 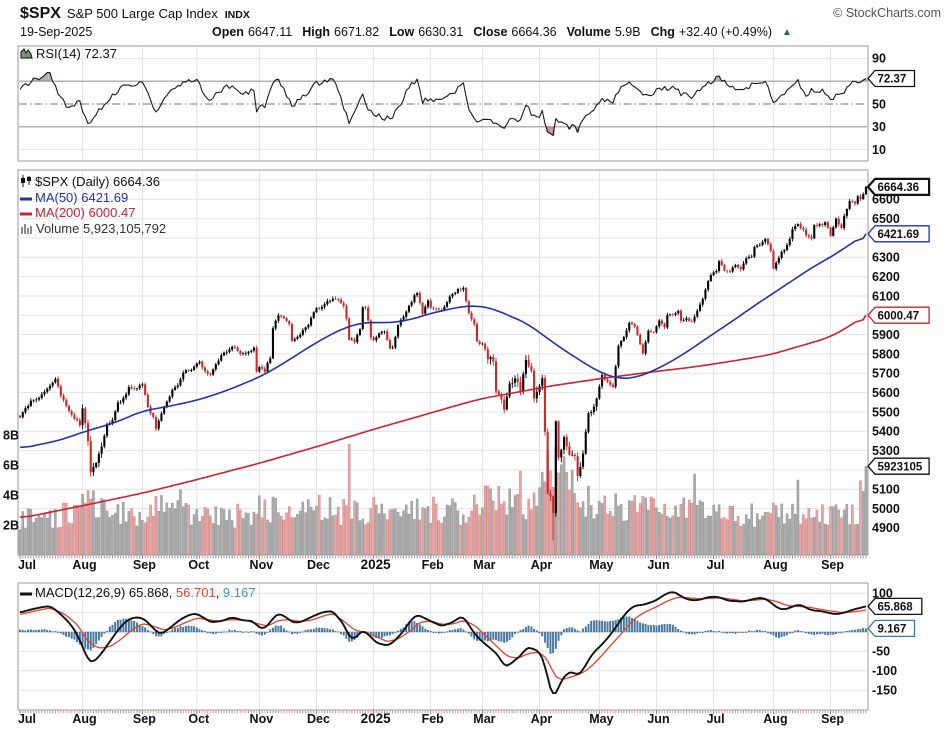 What do you see at coordinates (879, 150) in the screenshot?
I see `svg-text: 10` at bounding box center [879, 150].